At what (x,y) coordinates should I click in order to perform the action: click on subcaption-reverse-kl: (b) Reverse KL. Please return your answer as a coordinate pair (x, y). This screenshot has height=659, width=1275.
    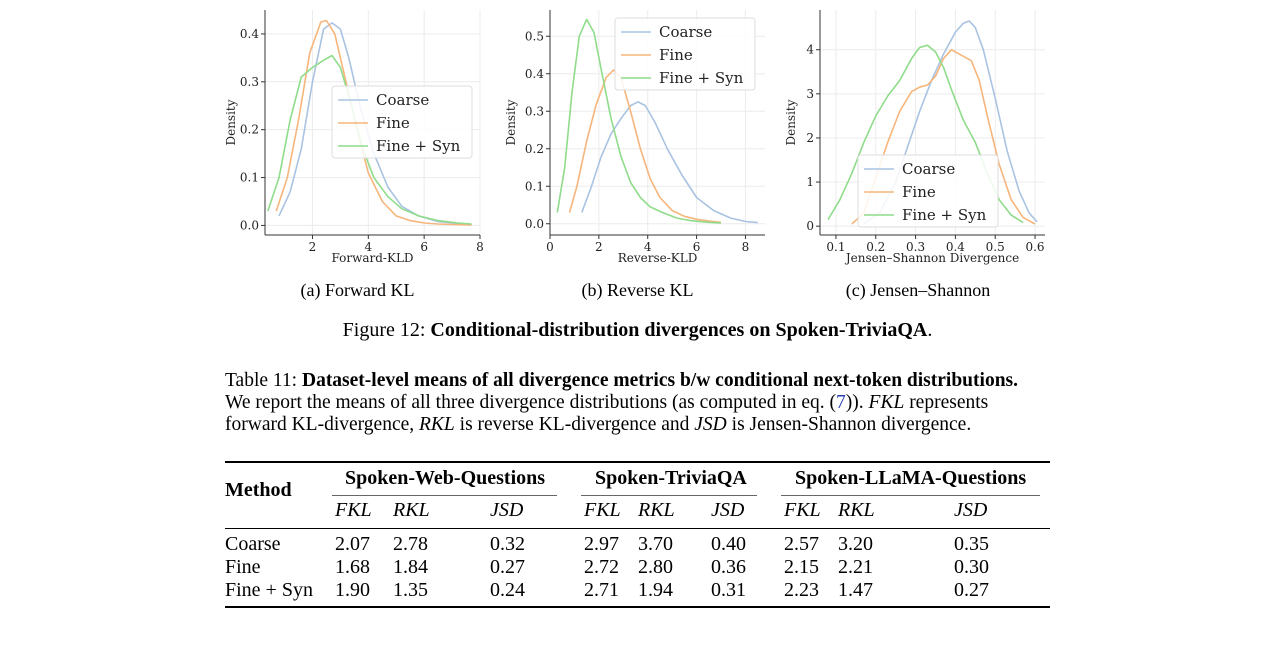
    Looking at the image, I should click on (637, 290).